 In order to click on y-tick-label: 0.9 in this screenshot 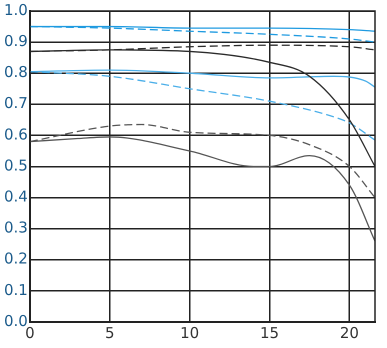, I will do `click(16, 41)`.